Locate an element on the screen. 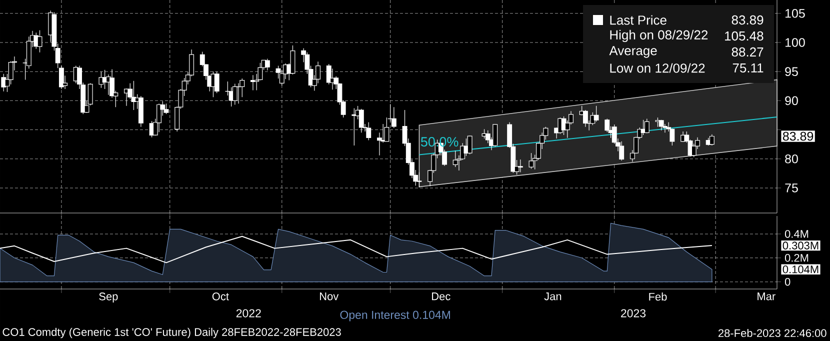  text: CO1 Comdty (Generic 1st 'CO' Future) Daily 28FEB2022-28FEB2023 is located at coordinates (171, 333).